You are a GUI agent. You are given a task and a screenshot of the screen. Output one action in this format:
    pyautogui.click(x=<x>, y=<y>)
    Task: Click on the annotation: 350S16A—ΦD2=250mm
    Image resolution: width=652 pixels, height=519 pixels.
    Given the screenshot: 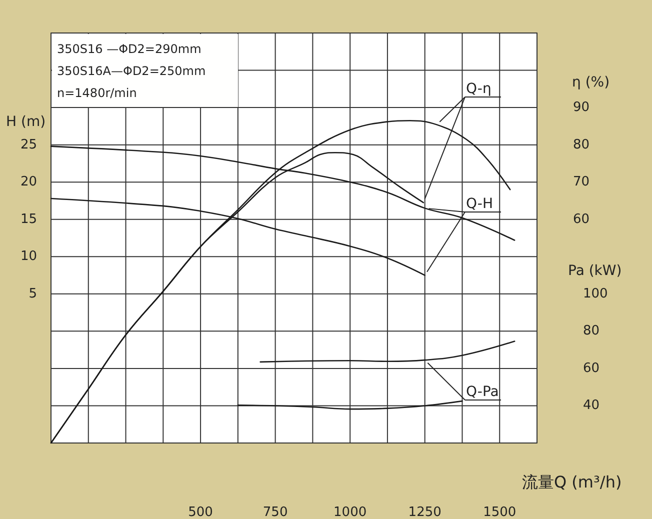 What is the action you would take?
    pyautogui.click(x=131, y=71)
    